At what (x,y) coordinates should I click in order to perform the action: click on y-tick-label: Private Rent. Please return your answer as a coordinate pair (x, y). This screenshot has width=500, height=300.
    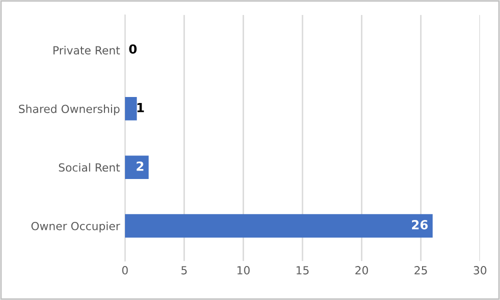
    Looking at the image, I should click on (87, 50).